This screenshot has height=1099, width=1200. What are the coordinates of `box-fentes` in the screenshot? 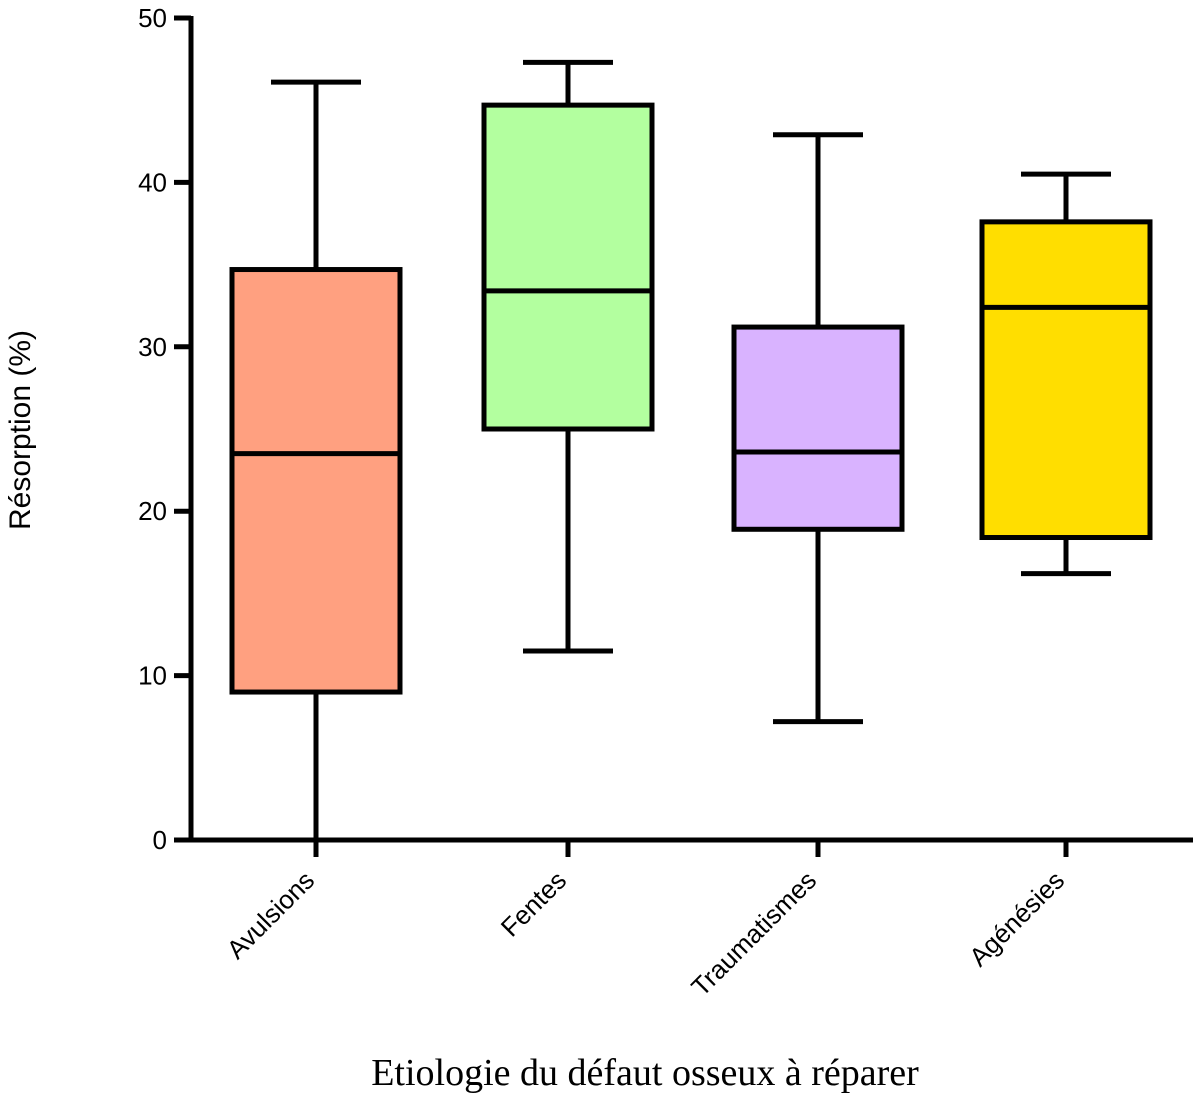 It's located at (568, 356).